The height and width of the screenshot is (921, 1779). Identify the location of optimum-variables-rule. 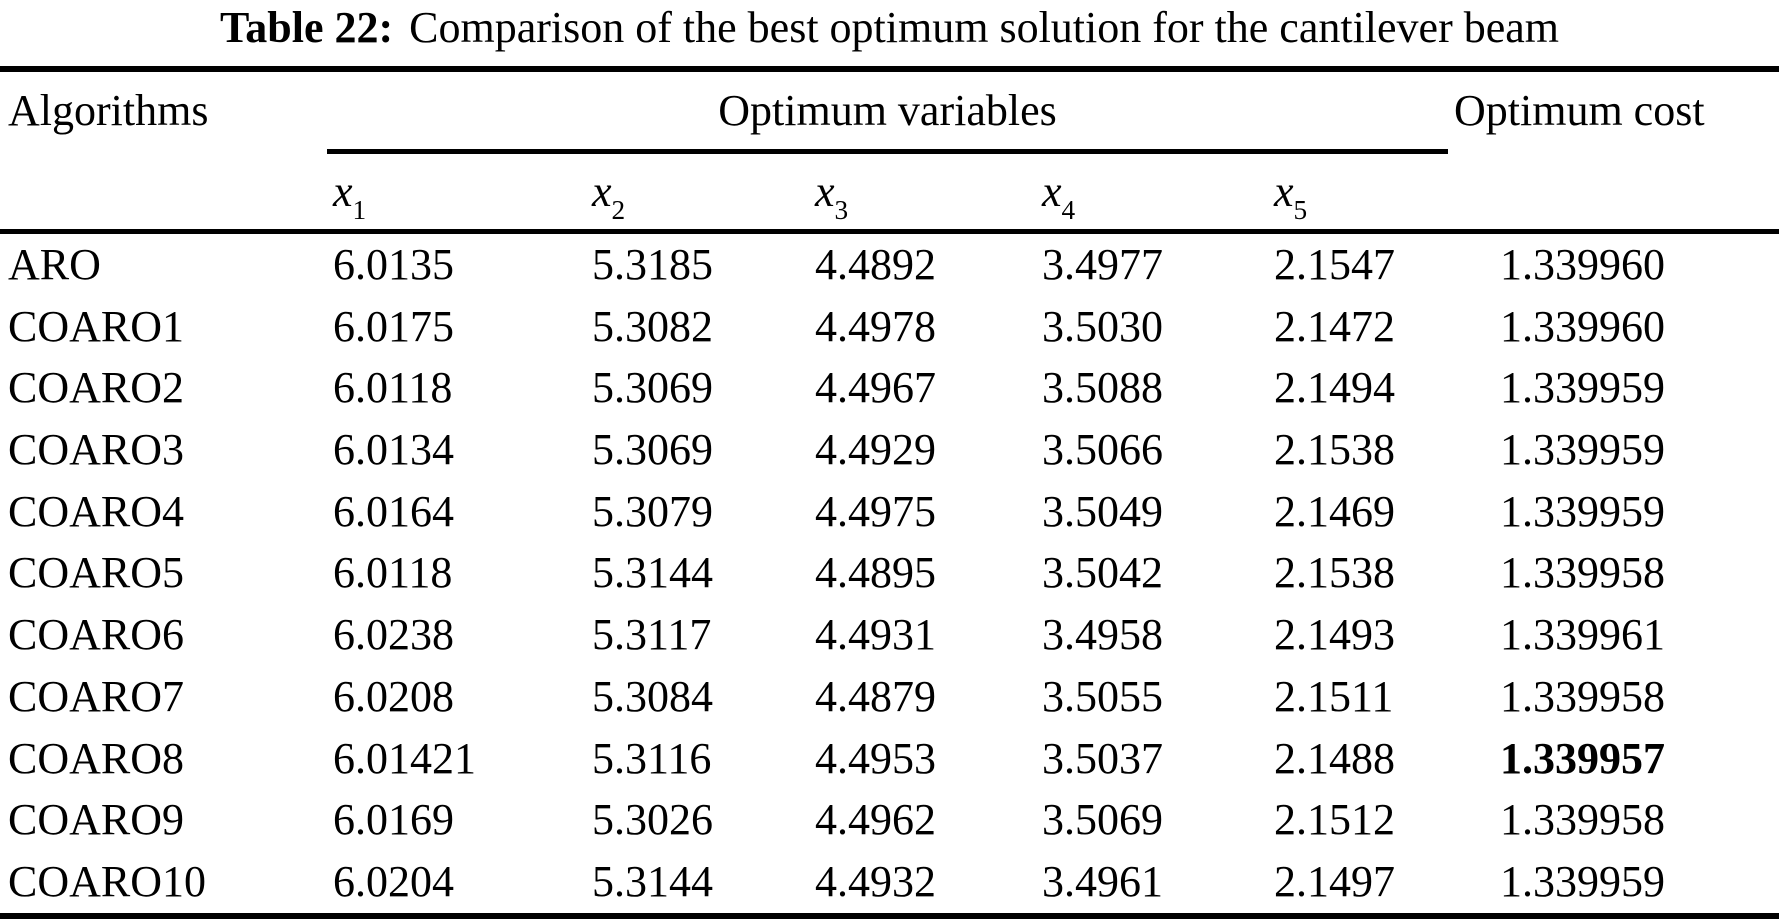
(887, 151).